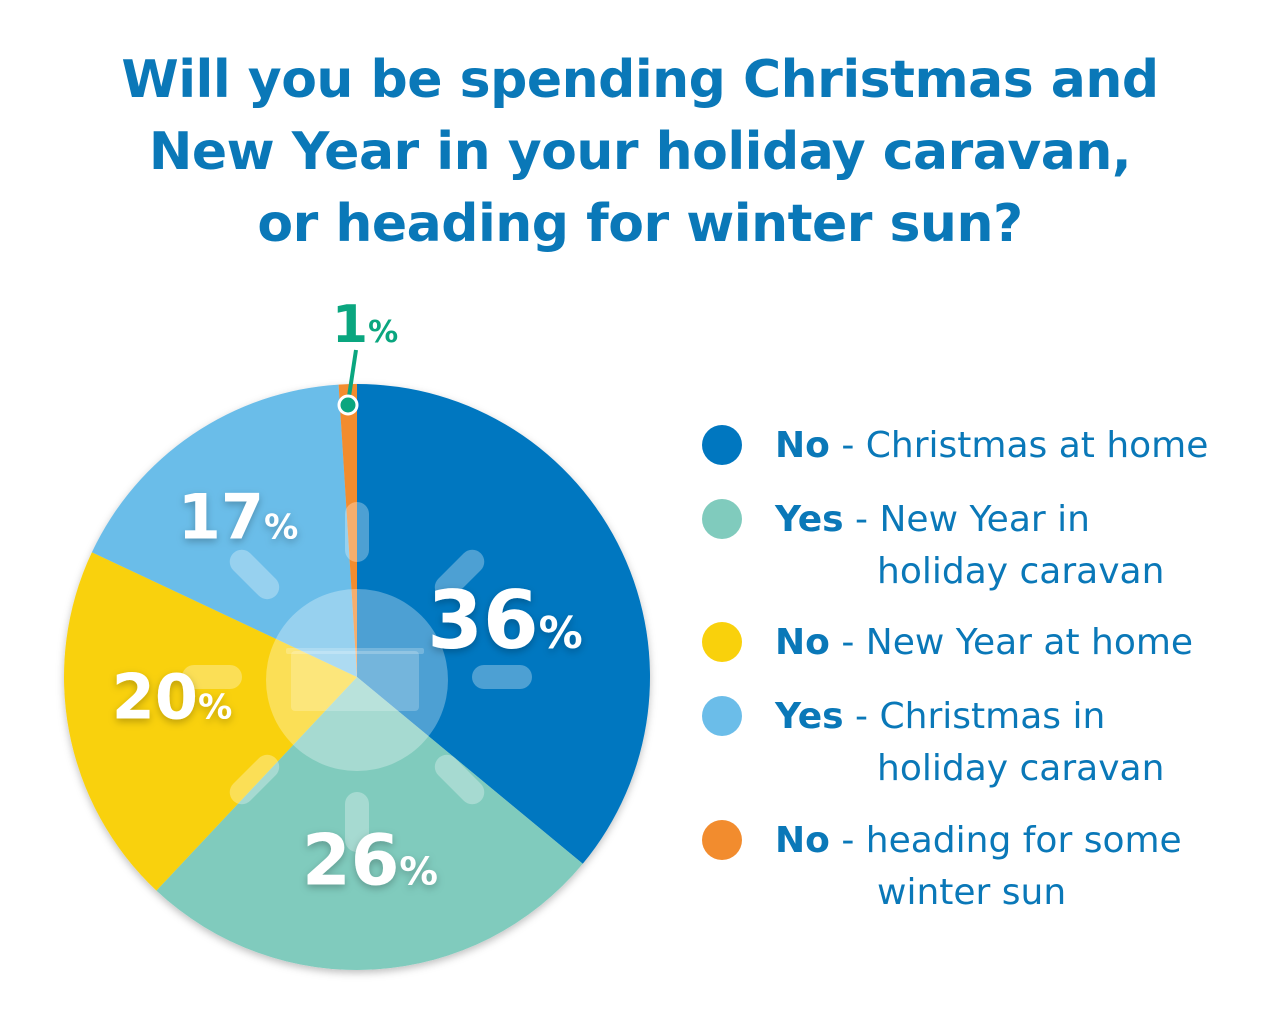  Describe the element at coordinates (984, 519) in the screenshot. I see `legend-label: New Year in` at that location.